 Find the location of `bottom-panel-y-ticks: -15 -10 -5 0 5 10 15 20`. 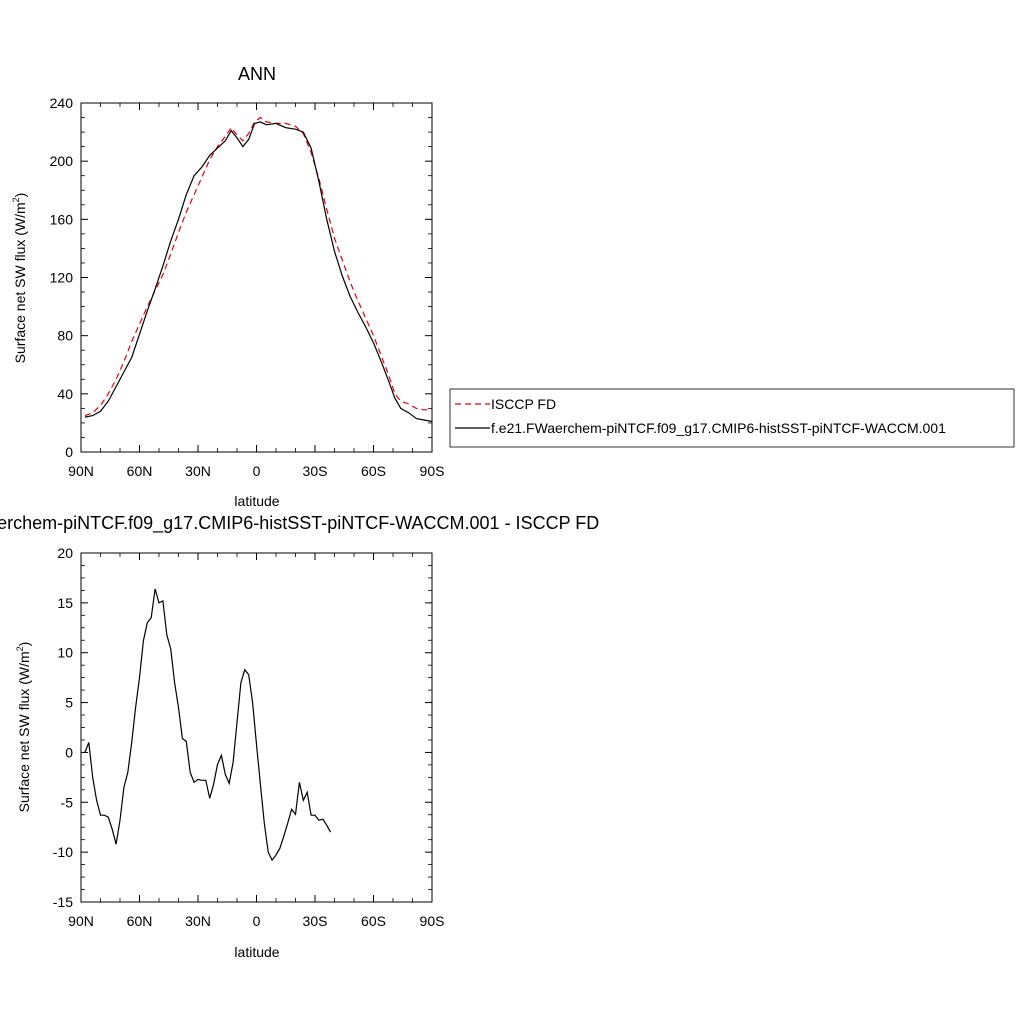

bottom-panel-y-ticks: -15 -10 -5 0 5 10 15 20 is located at coordinates (242, 727).